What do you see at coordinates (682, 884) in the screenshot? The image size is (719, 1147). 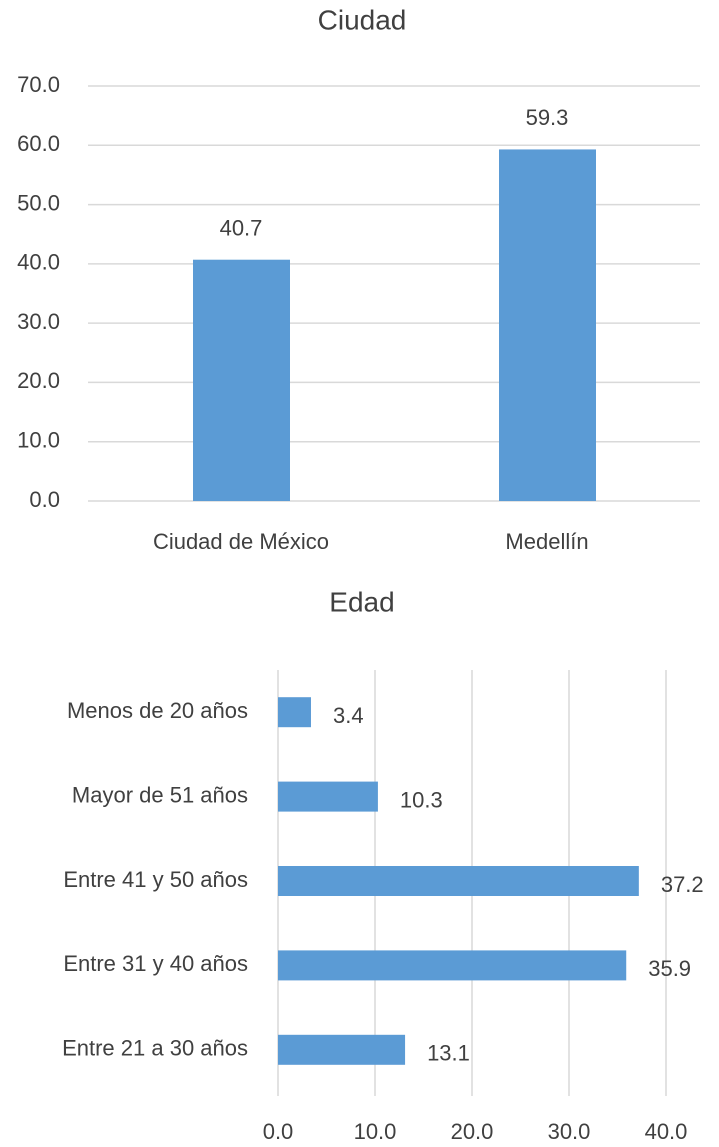 I see `data-label: 37.2` at bounding box center [682, 884].